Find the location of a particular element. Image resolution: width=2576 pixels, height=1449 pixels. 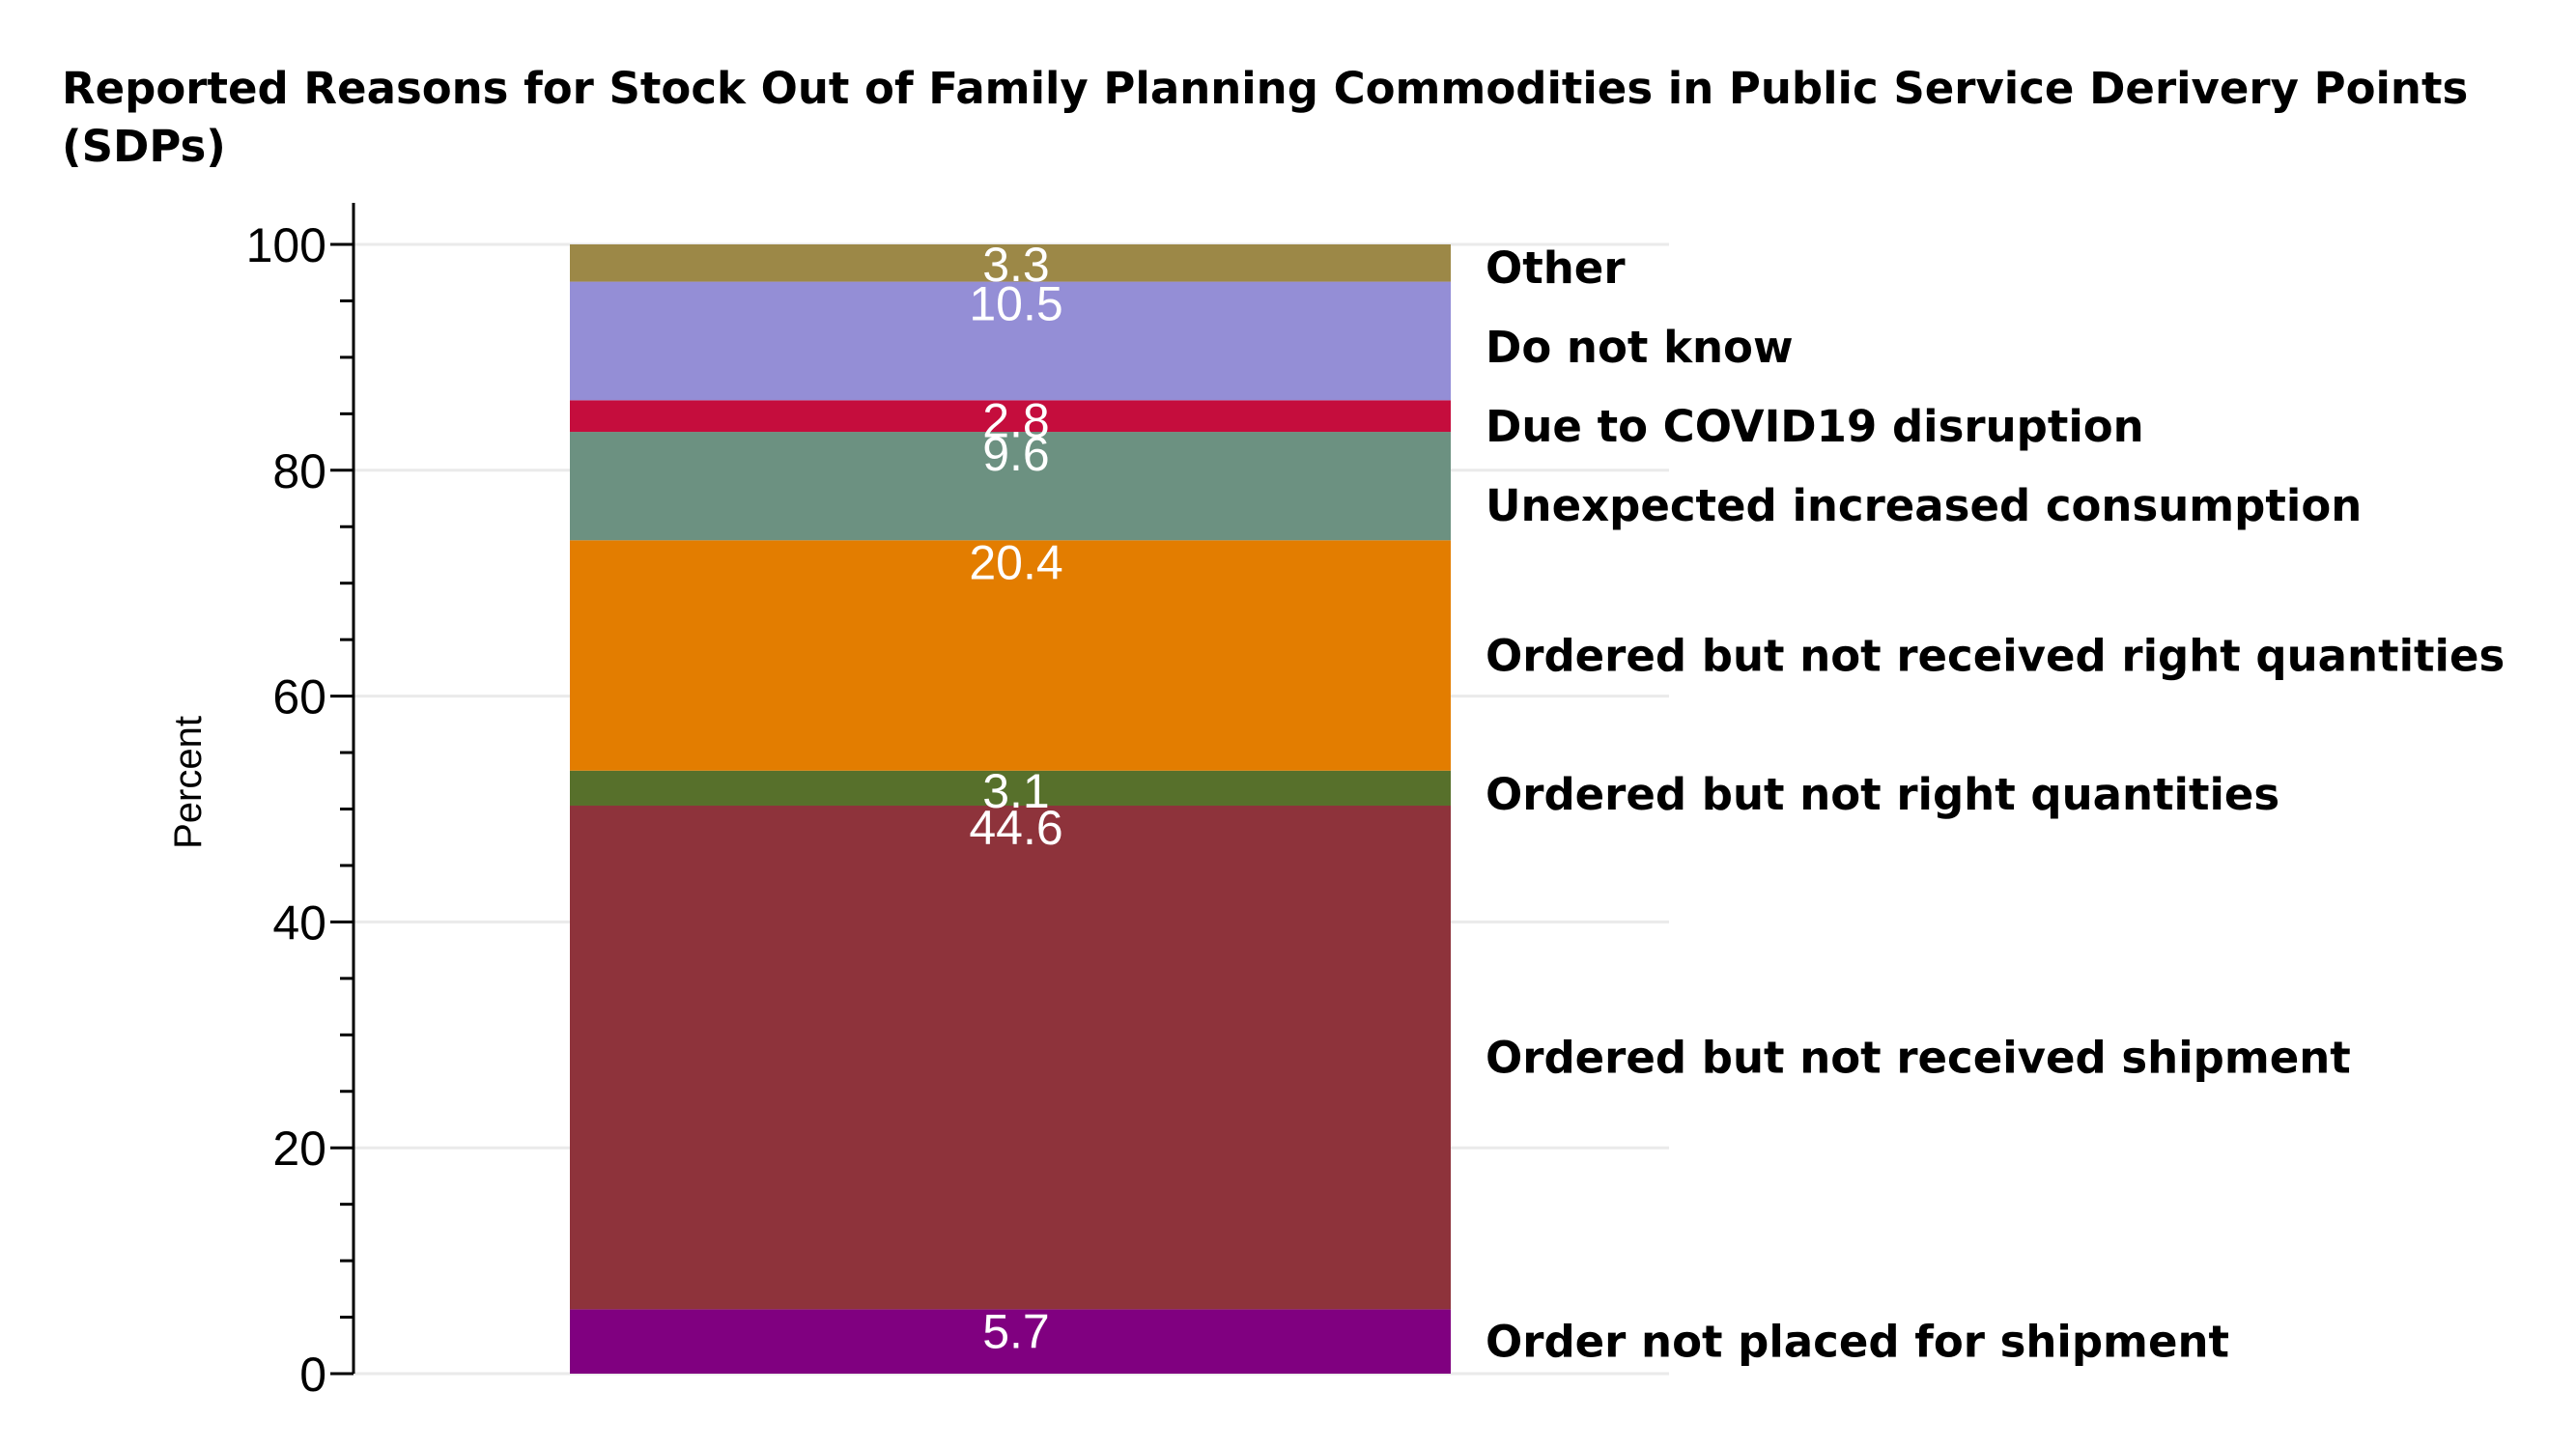

y-tick-label: 20 is located at coordinates (299, 1149).